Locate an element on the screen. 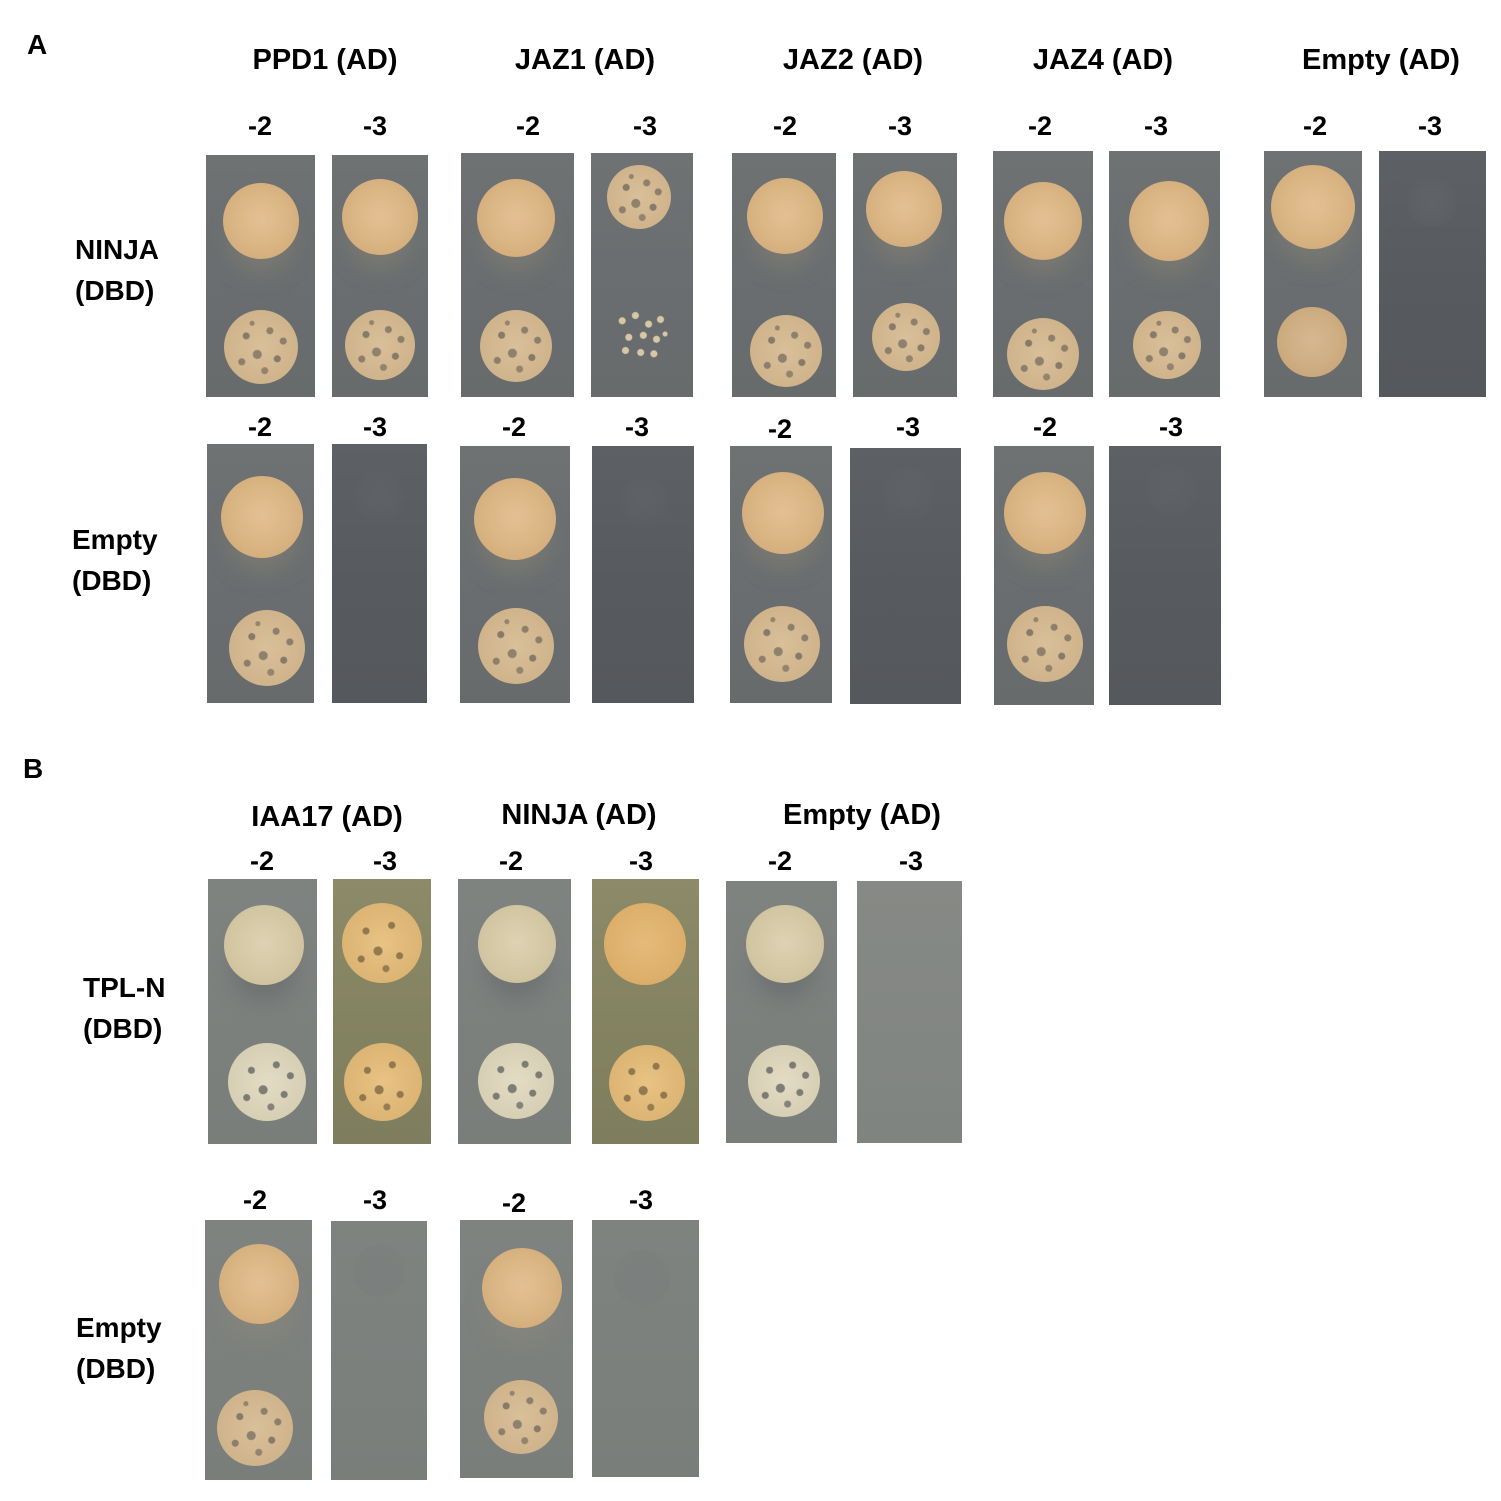 Image resolution: width=1501 pixels, height=1501 pixels. panel-b-row-label-empty: Empty (DBD) is located at coordinates (119, 1348).